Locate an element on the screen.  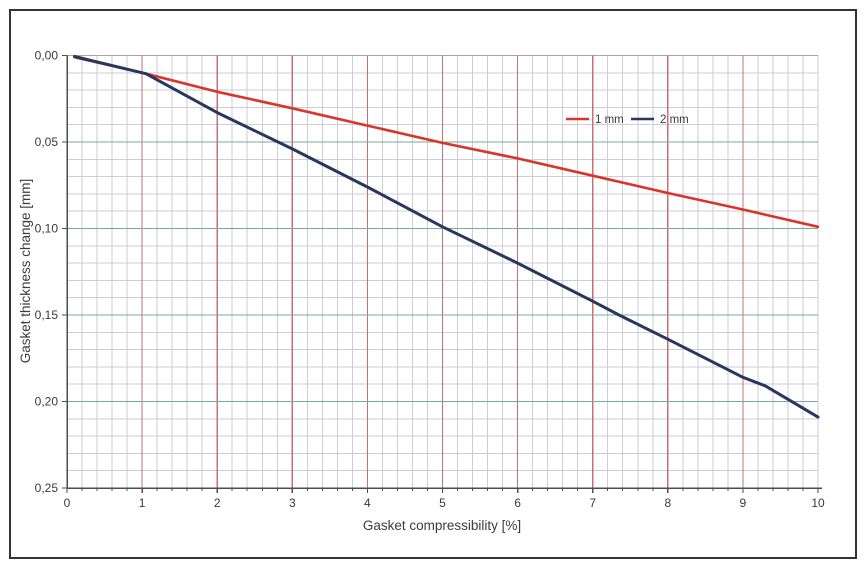
x-tick-label: 9 is located at coordinates (743, 503).